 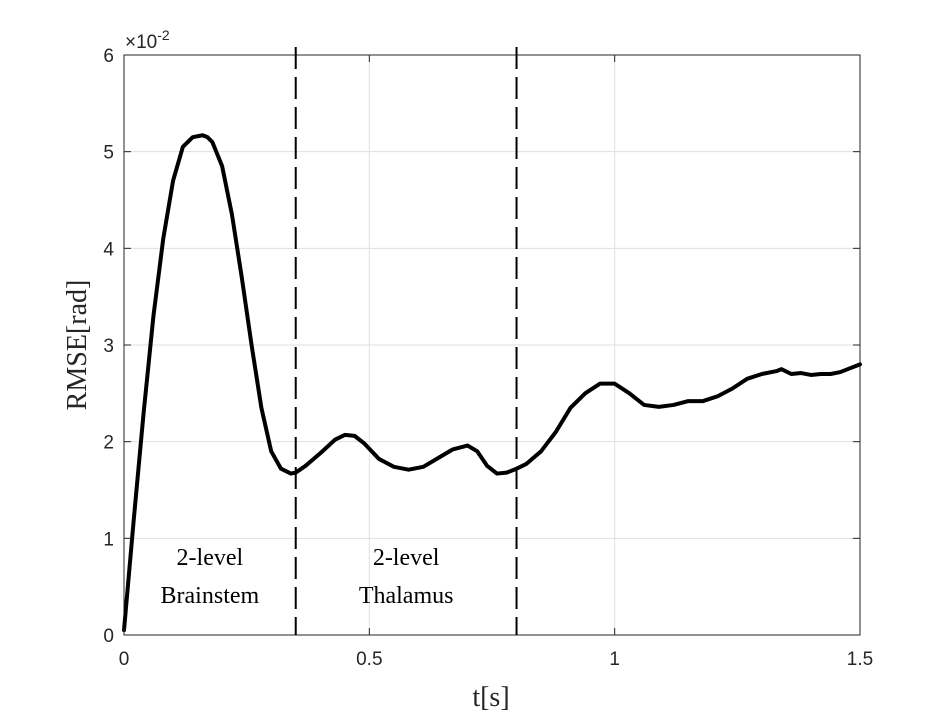 I want to click on annotation-line: Thalamus, so click(x=406, y=596).